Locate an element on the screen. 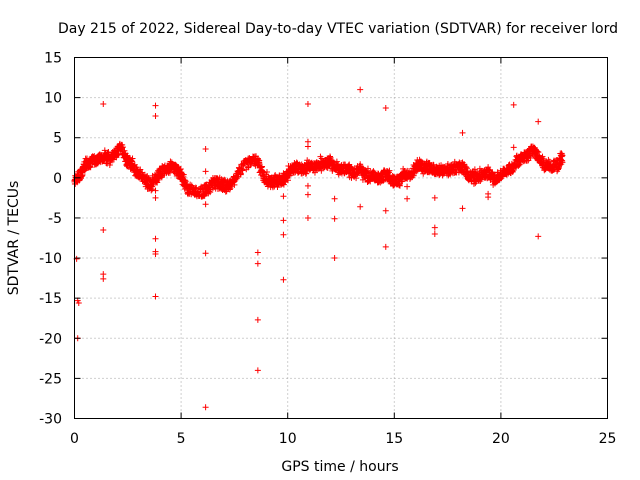 The height and width of the screenshot is (480, 640). x-axis-label: GPS time / hours is located at coordinates (339, 467).